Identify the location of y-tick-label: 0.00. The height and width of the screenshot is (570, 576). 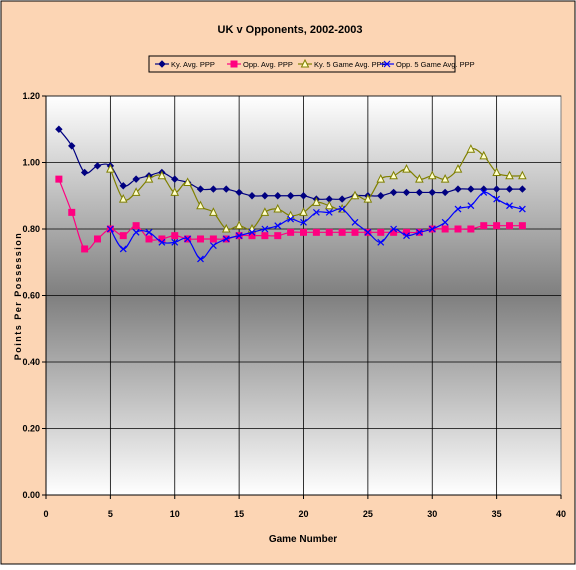
(31, 495).